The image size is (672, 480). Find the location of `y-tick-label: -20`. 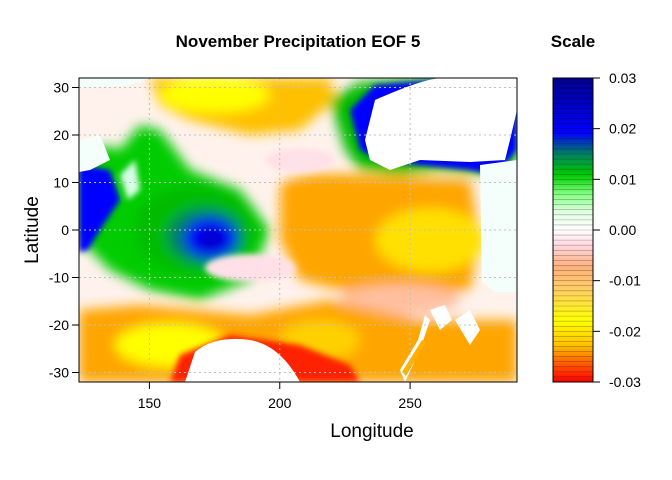

y-tick-label: -20 is located at coordinates (59, 325).